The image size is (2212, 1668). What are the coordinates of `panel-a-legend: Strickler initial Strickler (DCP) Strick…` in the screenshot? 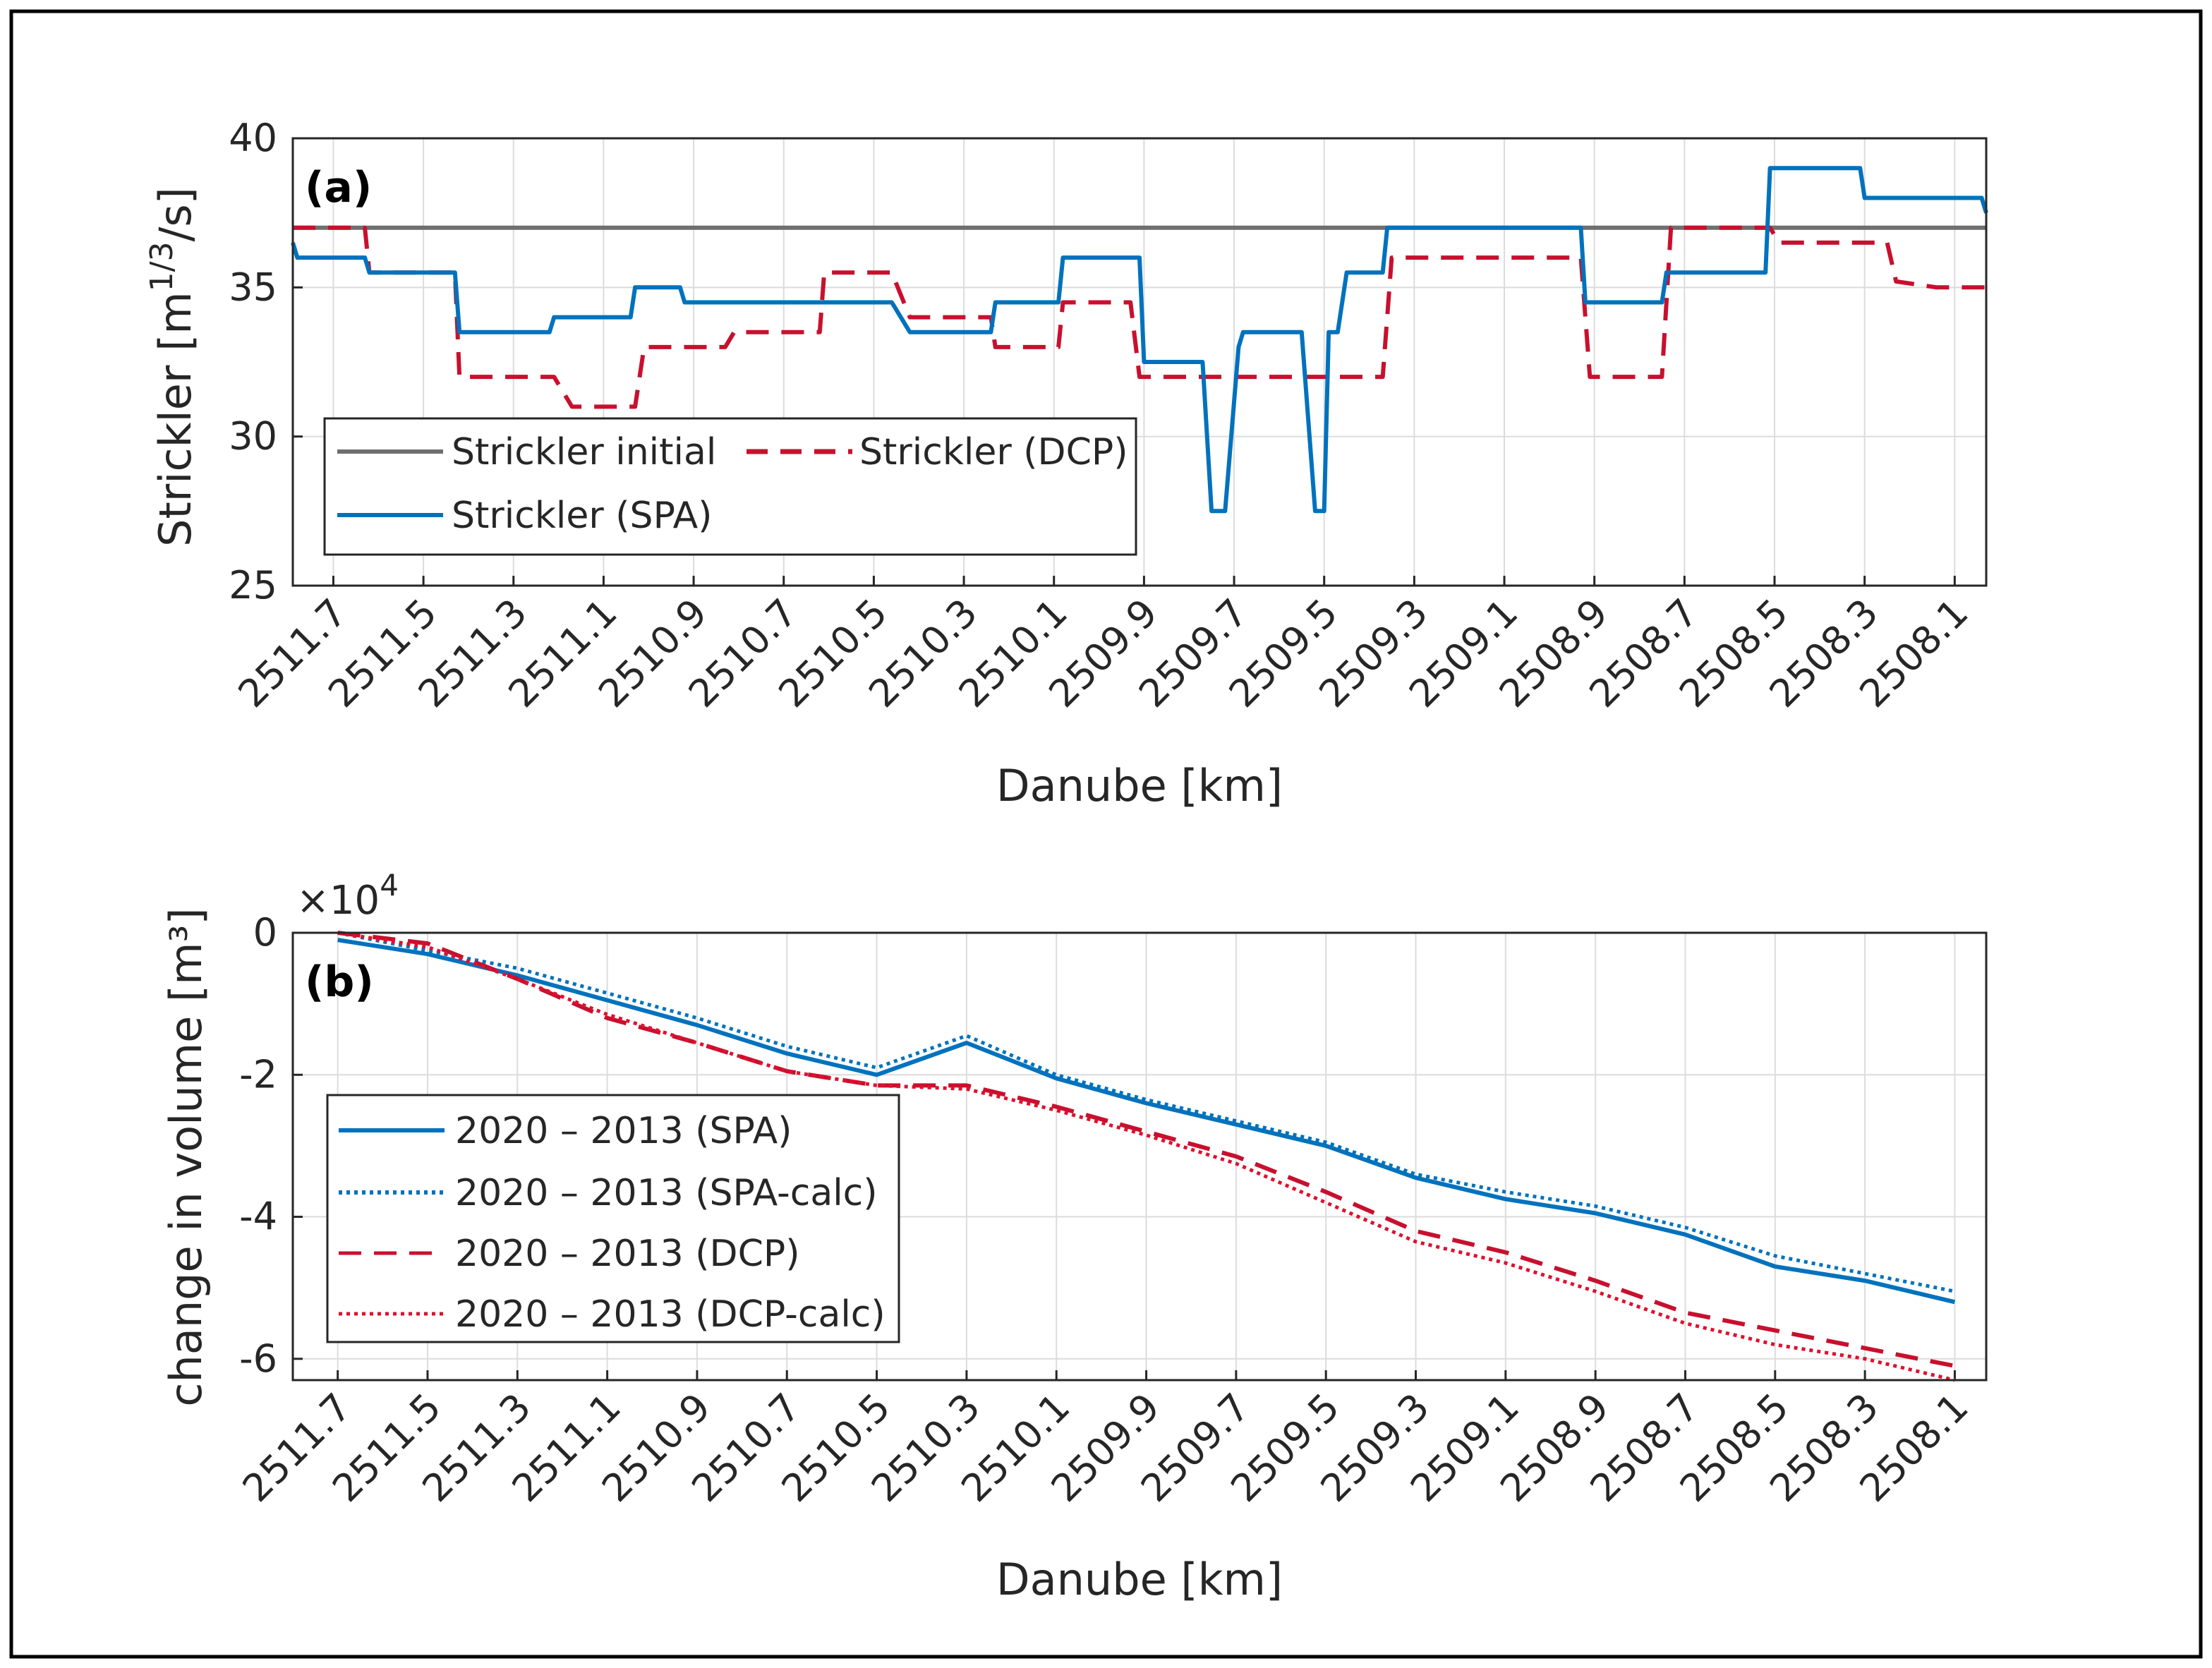 It's located at (730, 486).